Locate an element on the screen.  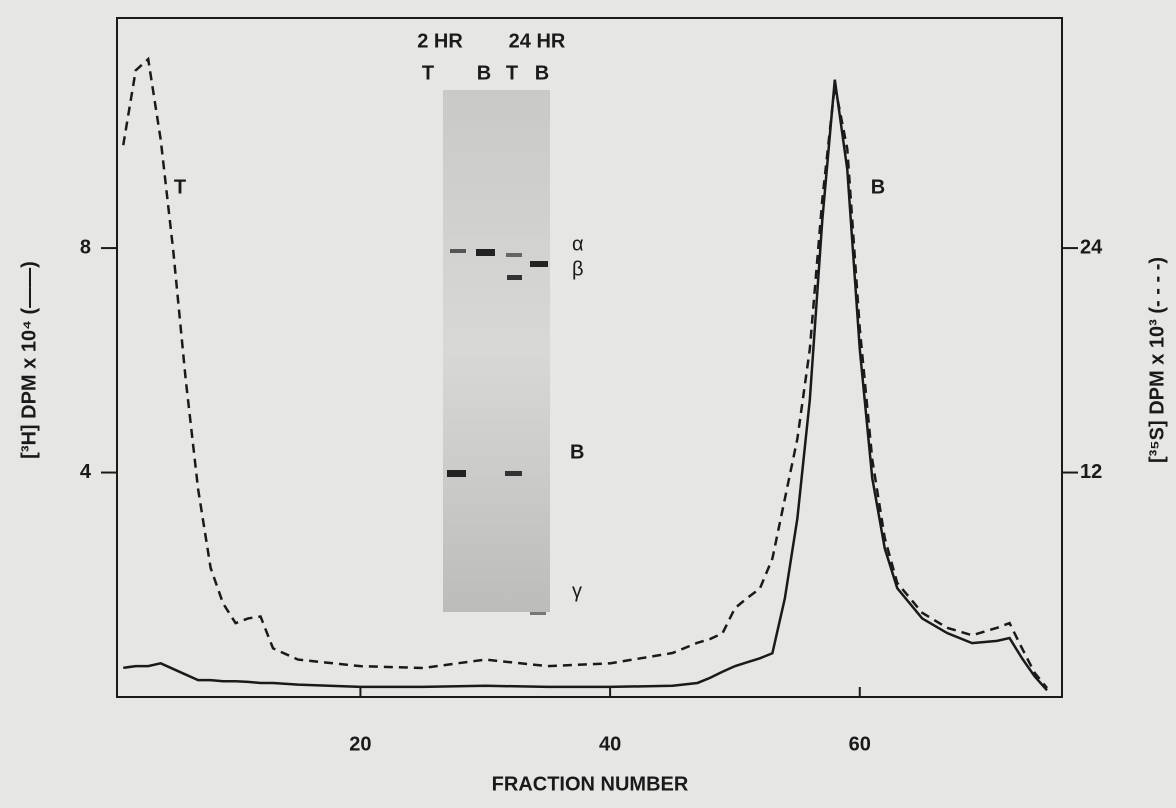
annotation: B is located at coordinates (878, 187).